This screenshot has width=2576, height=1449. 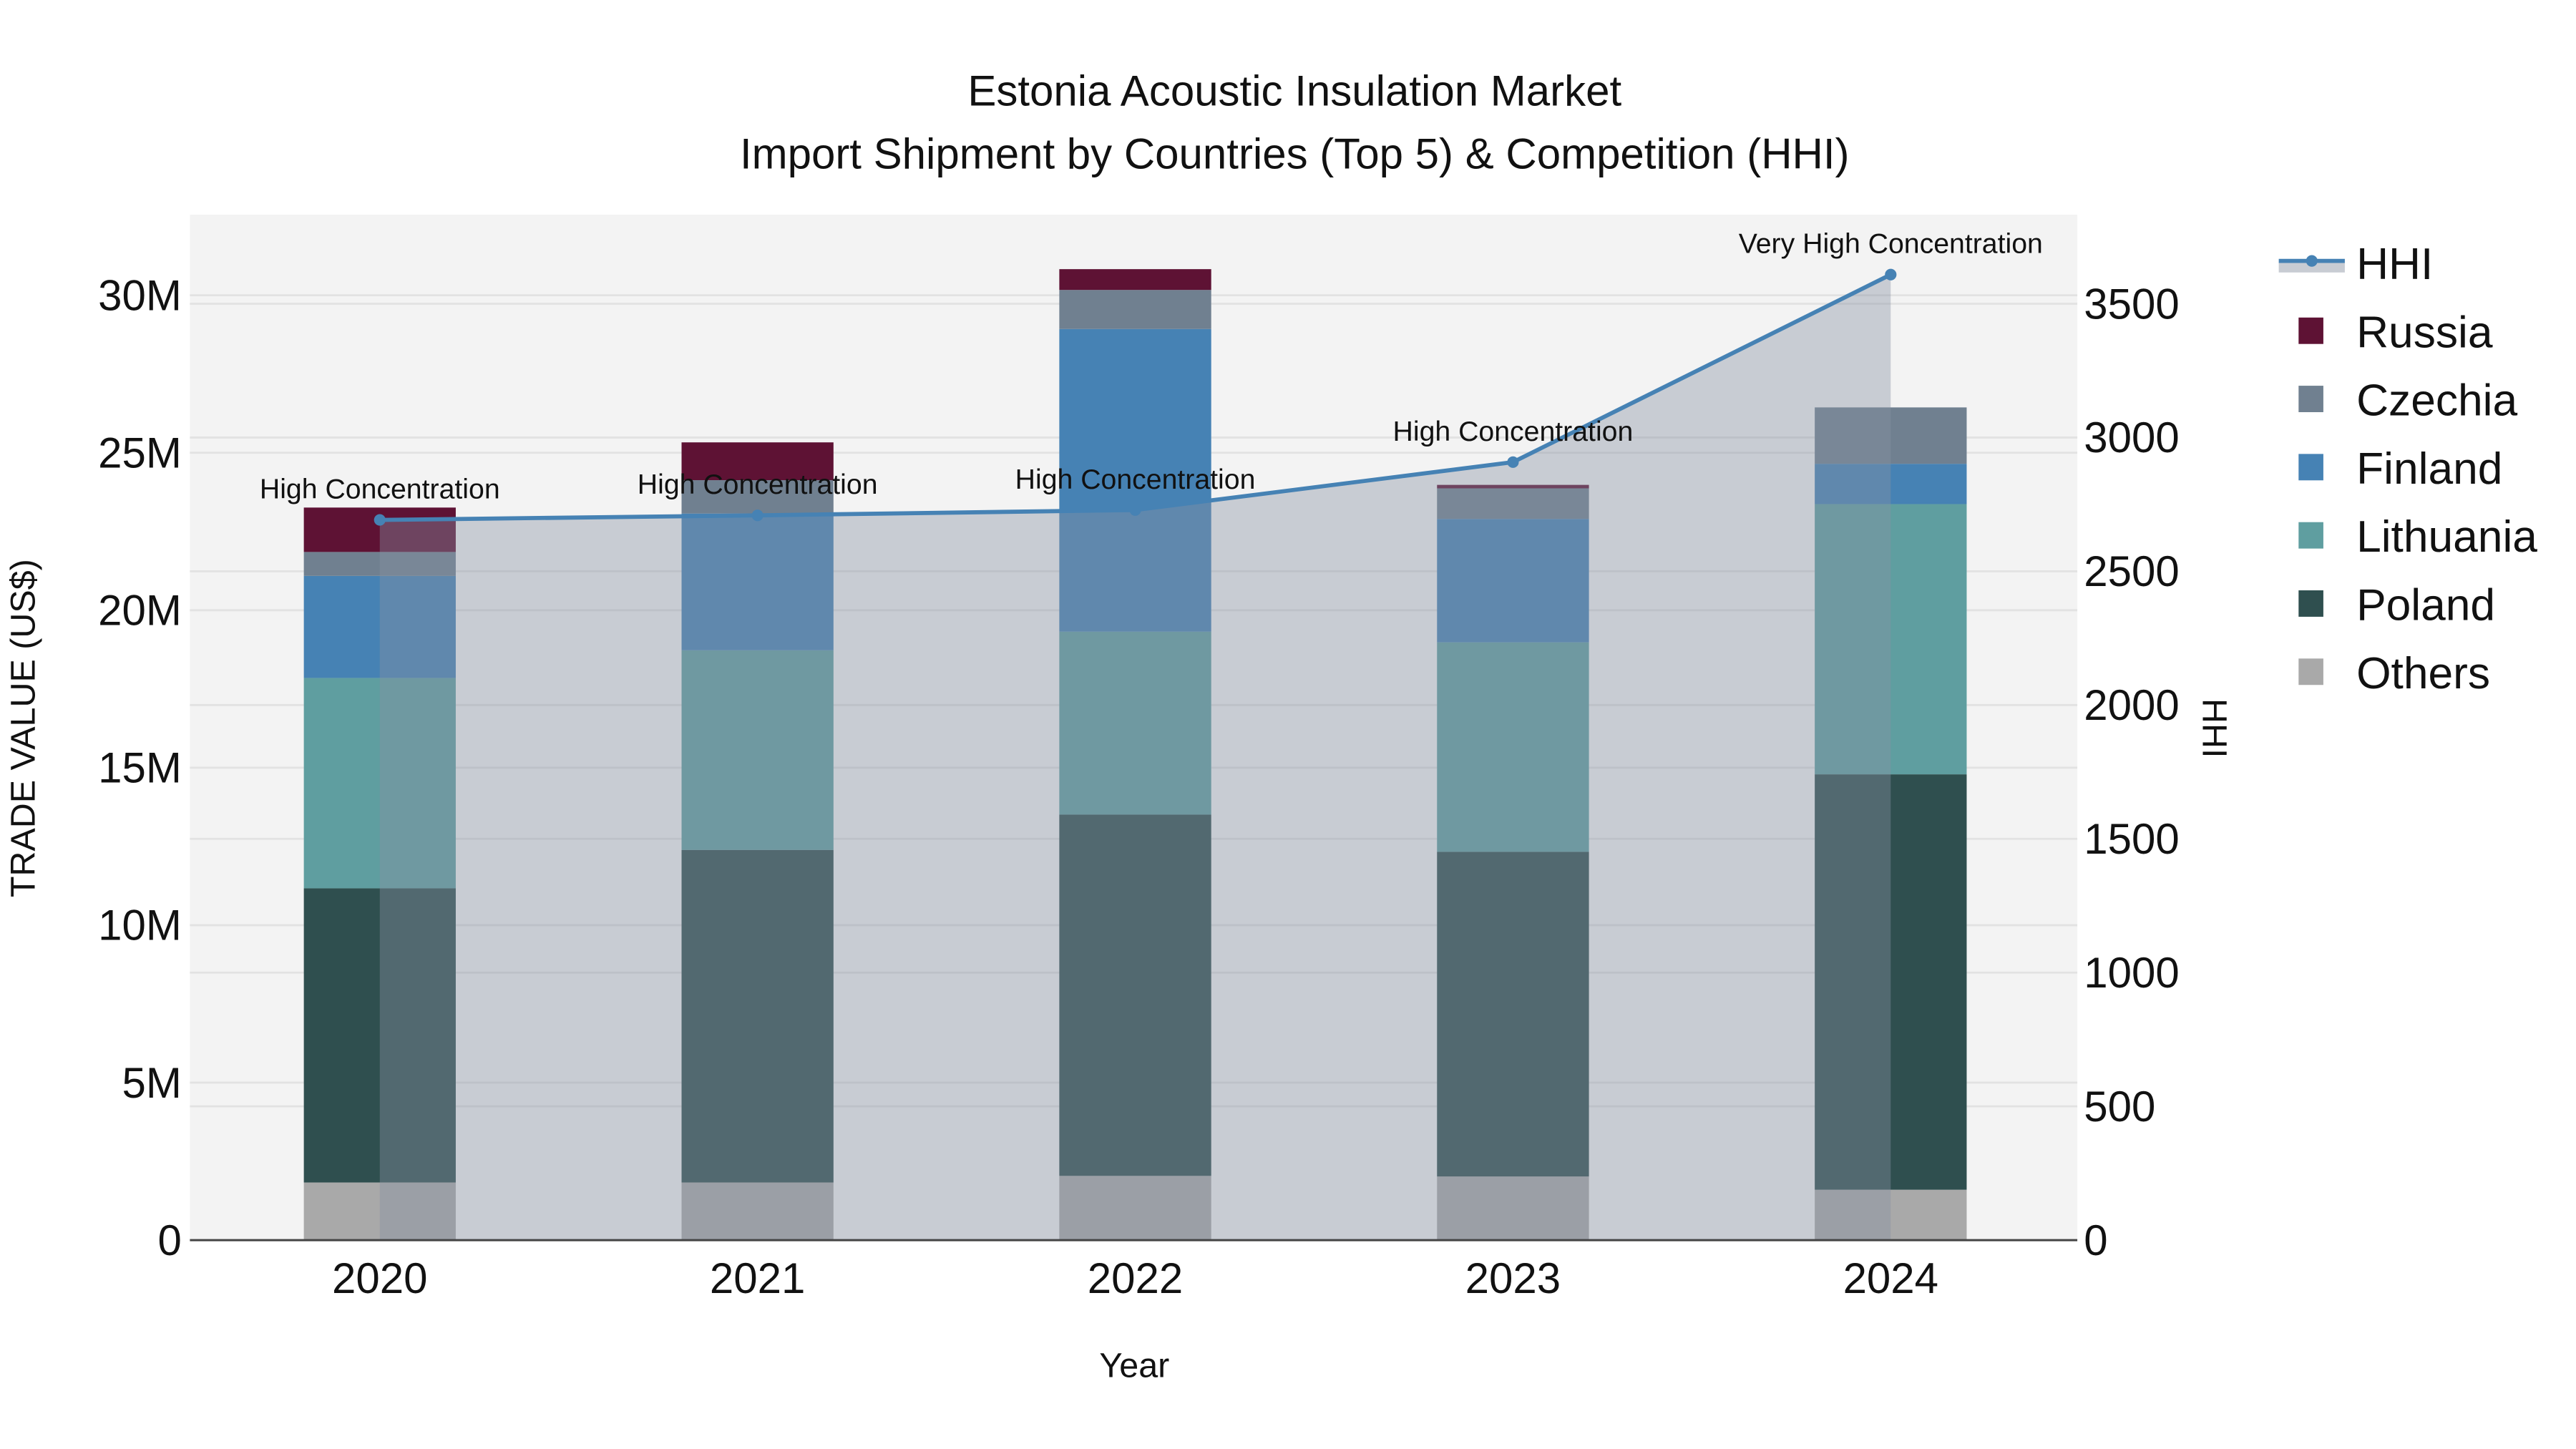 I want to click on y-tick-label: 20M, so click(x=140, y=611).